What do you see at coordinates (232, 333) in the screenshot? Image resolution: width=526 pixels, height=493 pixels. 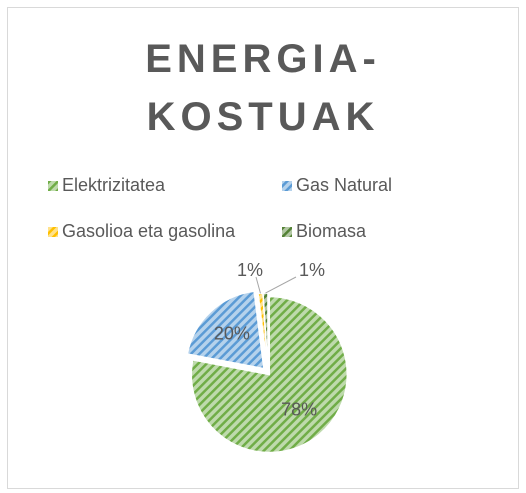 I see `data-label: 20%` at bounding box center [232, 333].